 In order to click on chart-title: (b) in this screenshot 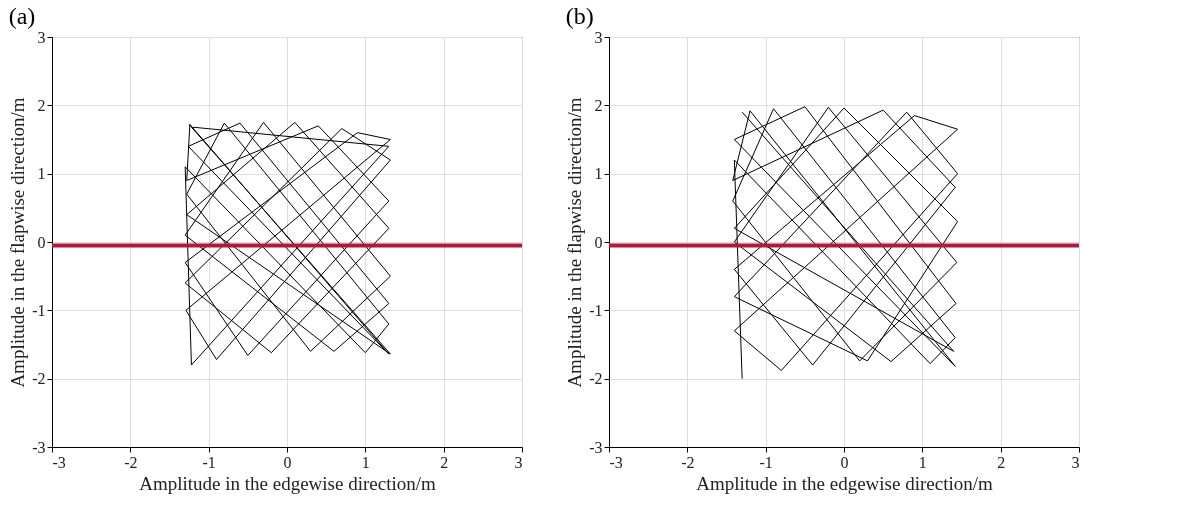, I will do `click(579, 16)`.